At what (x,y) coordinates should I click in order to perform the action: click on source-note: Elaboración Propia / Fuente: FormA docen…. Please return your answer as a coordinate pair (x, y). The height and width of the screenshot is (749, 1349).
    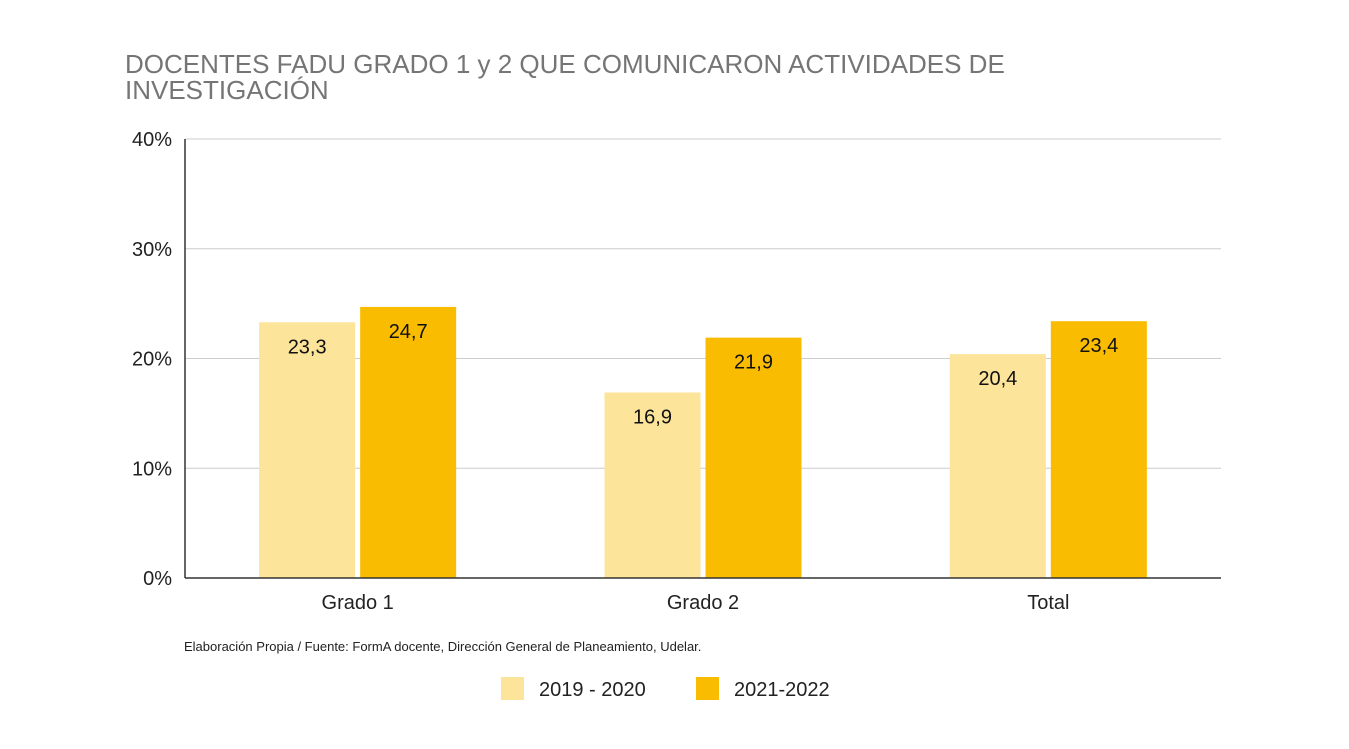
    Looking at the image, I should click on (442, 646).